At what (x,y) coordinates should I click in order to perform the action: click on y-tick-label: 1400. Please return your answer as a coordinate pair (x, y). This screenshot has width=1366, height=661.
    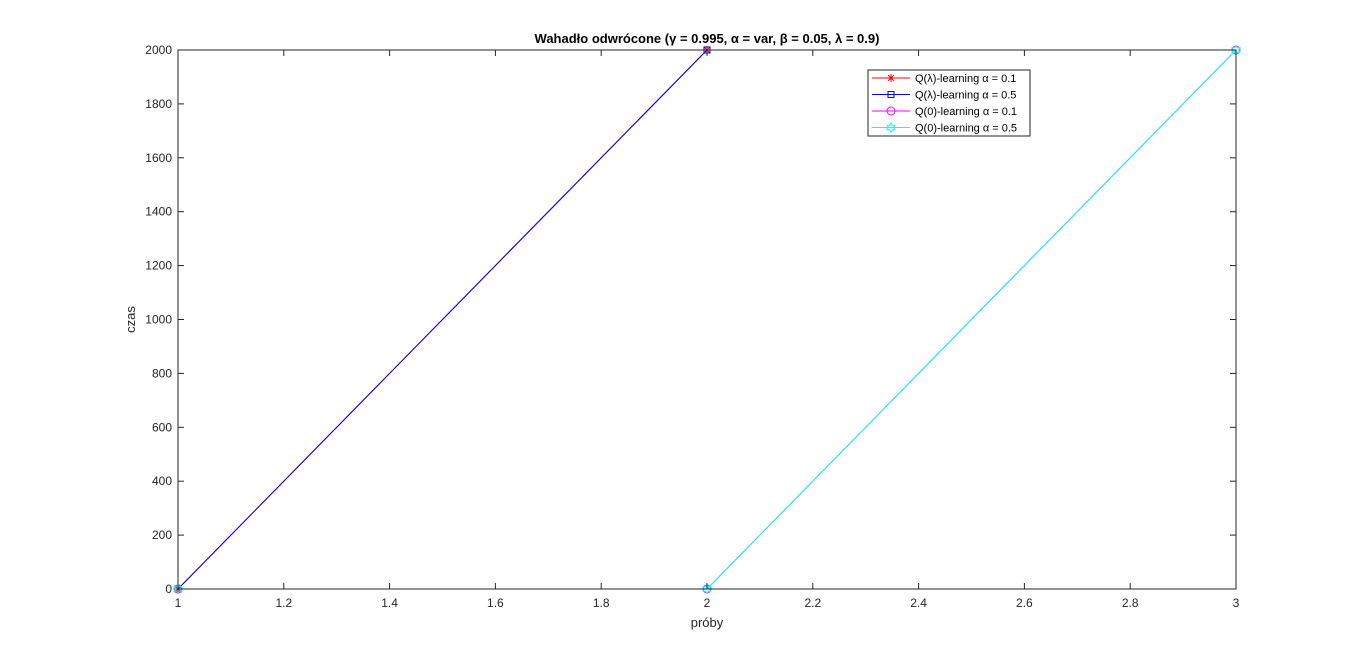
    Looking at the image, I should click on (158, 212).